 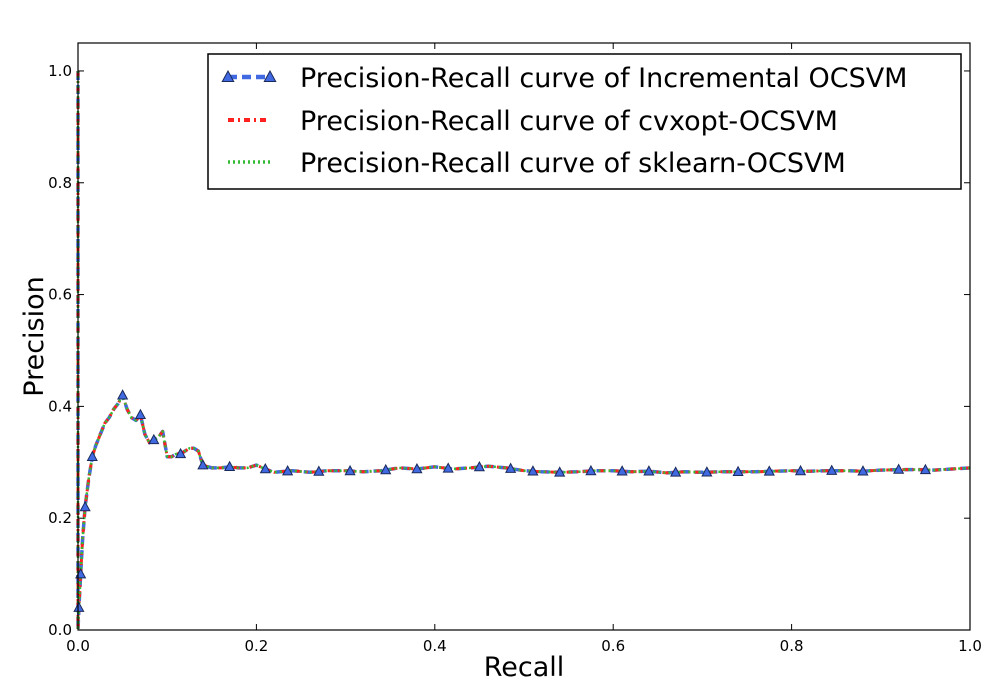 I want to click on x-tick-label: 1.0, so click(x=970, y=646).